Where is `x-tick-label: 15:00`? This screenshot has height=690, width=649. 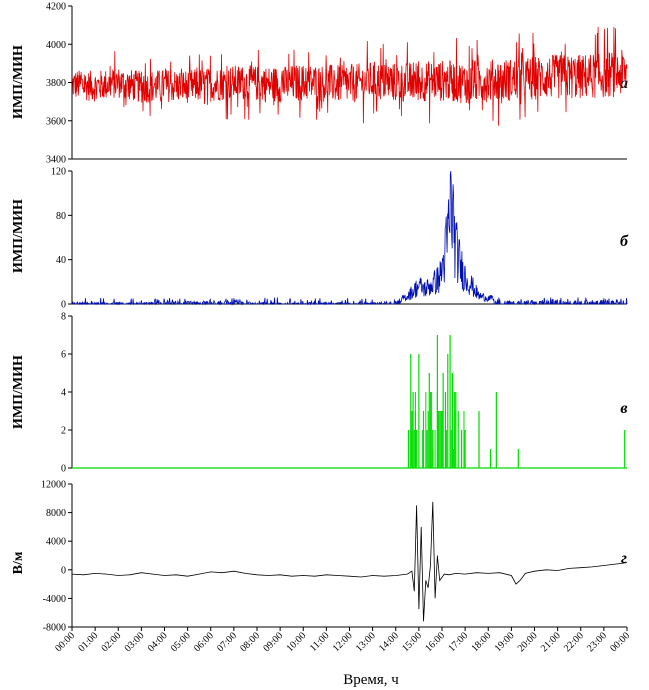 x-tick-label: 15:00 is located at coordinates (412, 642).